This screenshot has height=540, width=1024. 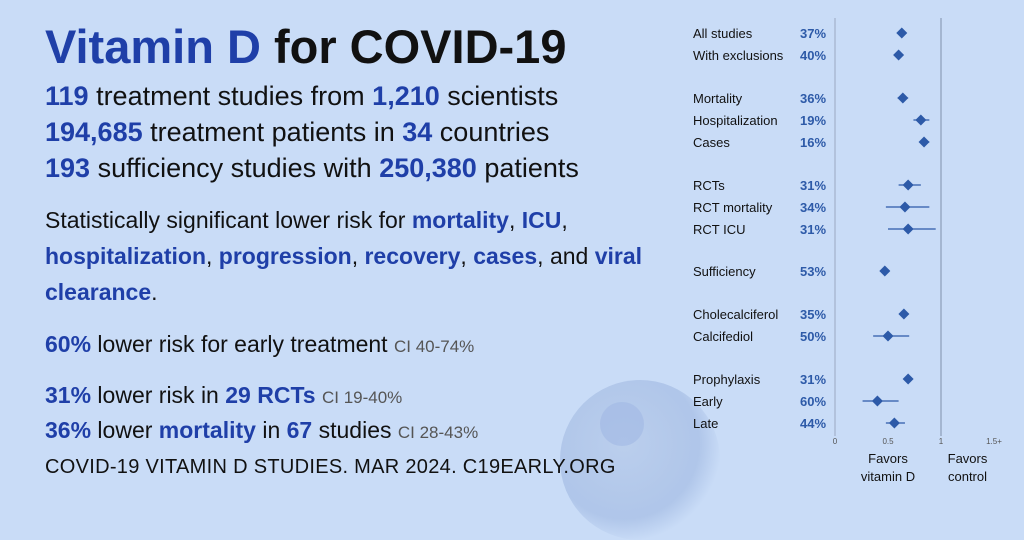 I want to click on risk-highlight: 60%, so click(x=68, y=344).